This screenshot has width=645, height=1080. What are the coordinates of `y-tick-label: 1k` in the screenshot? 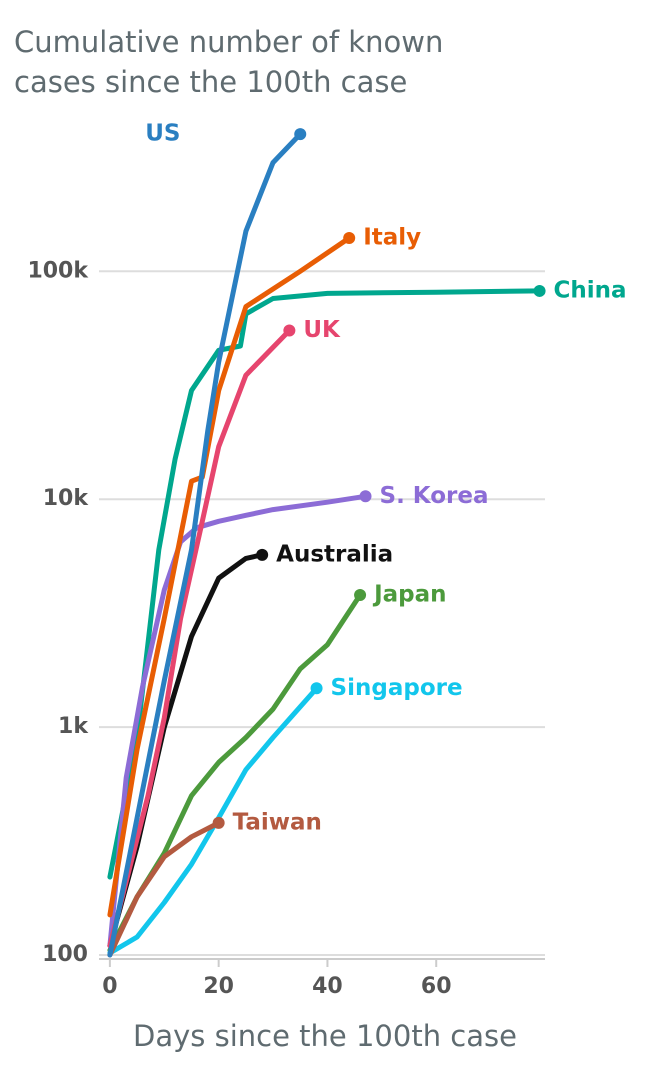 It's located at (73, 726).